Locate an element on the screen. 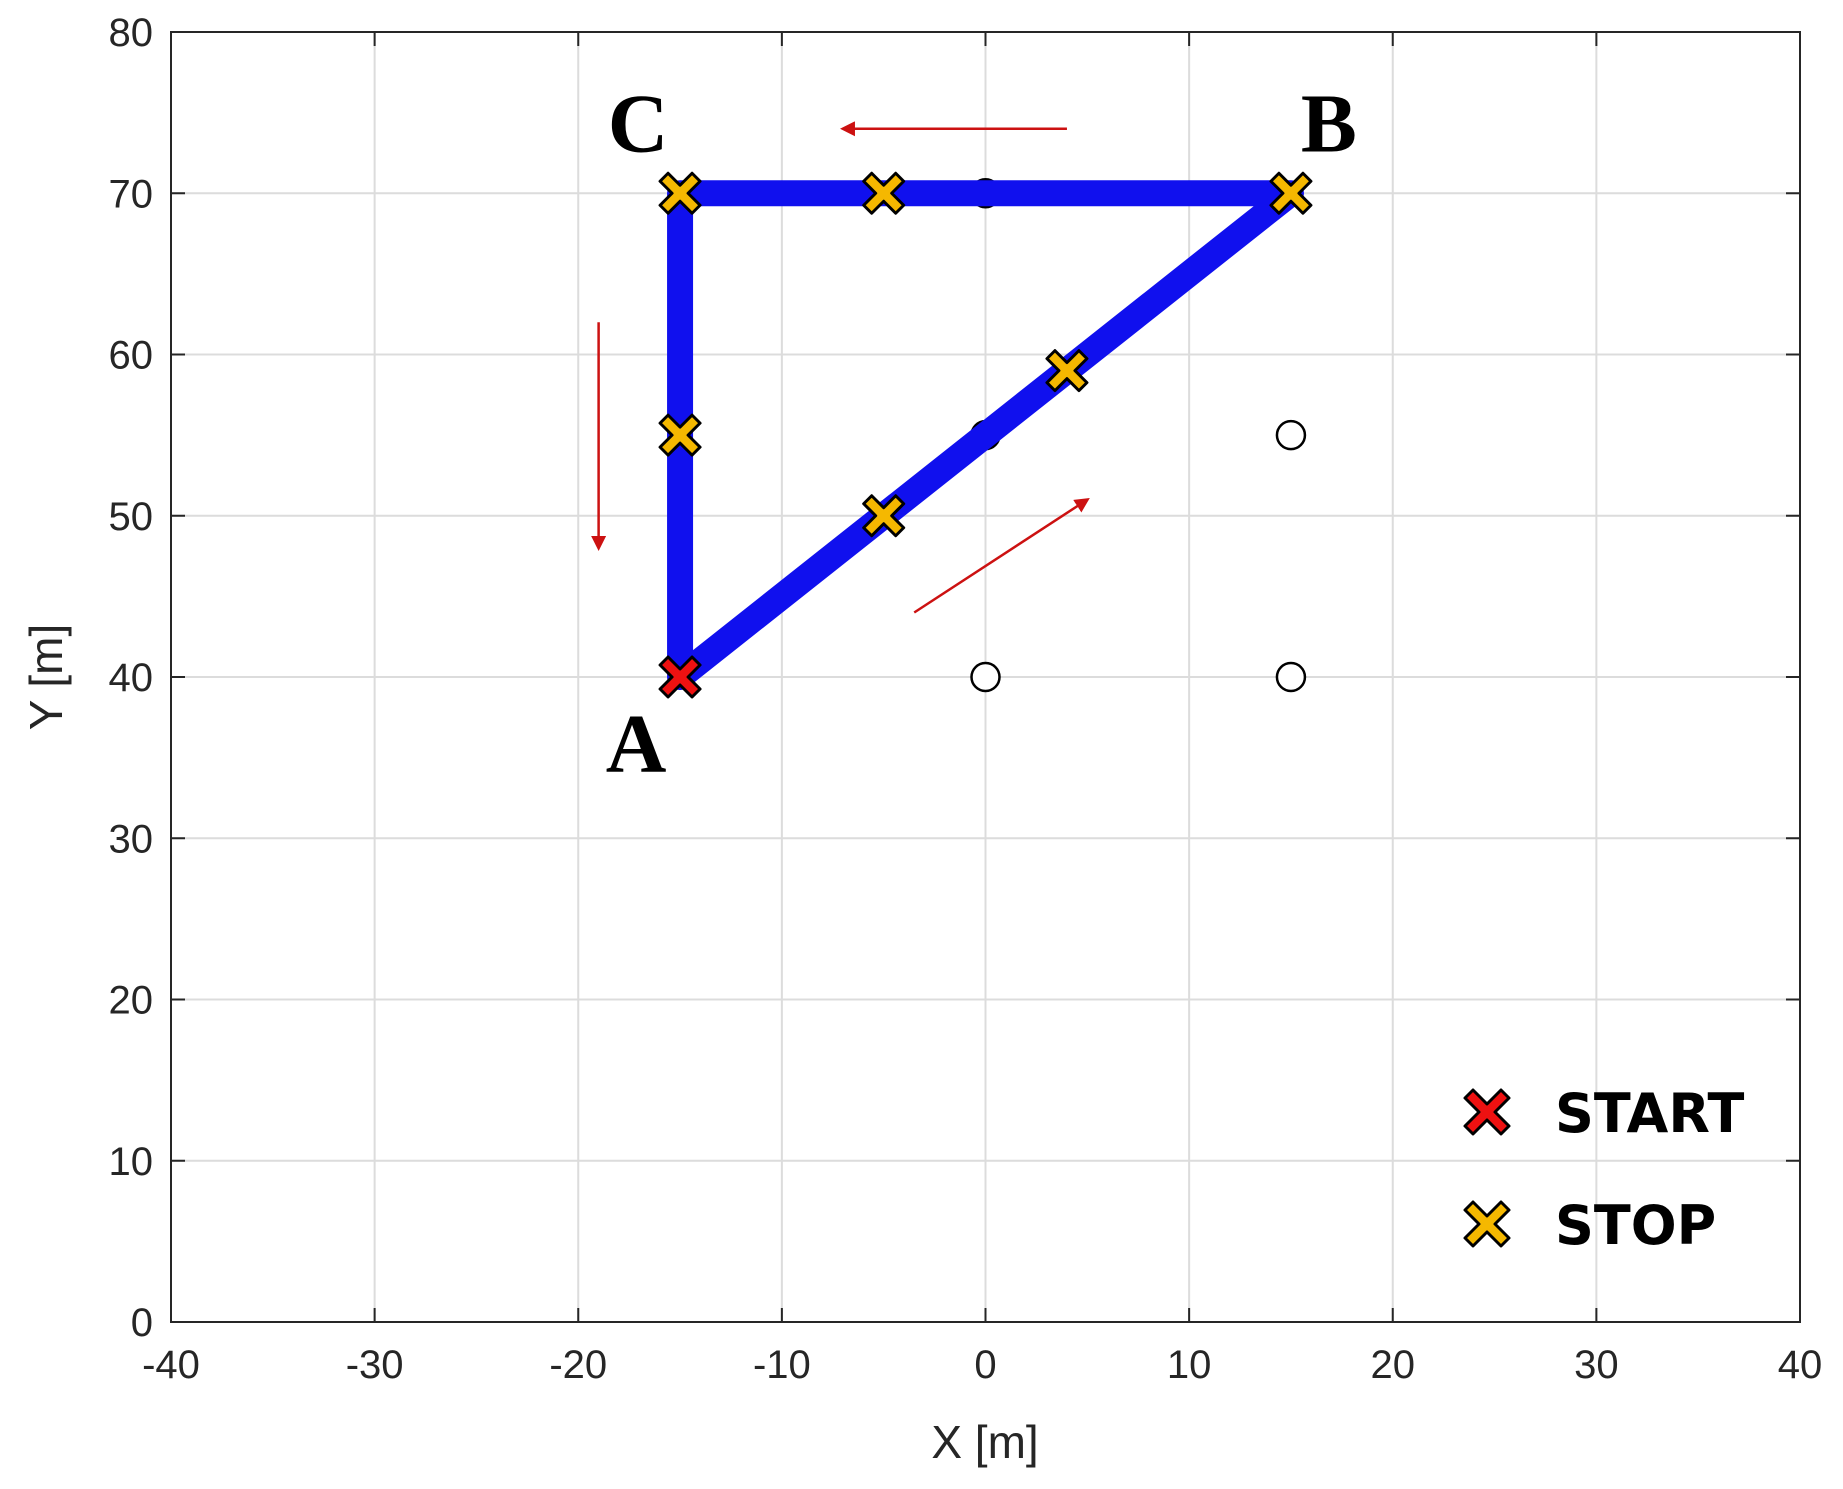  x-tick-label: -40 is located at coordinates (171, 1365).